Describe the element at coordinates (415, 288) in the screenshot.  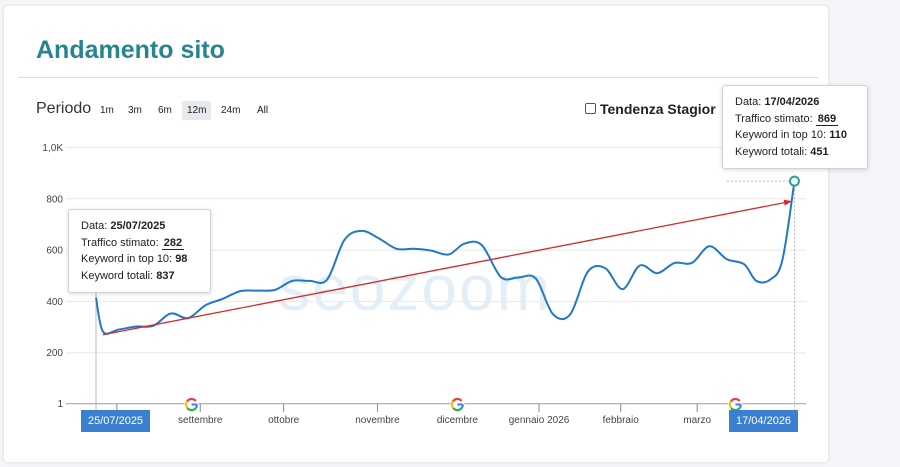
I see `watermark-text: seozoom` at that location.